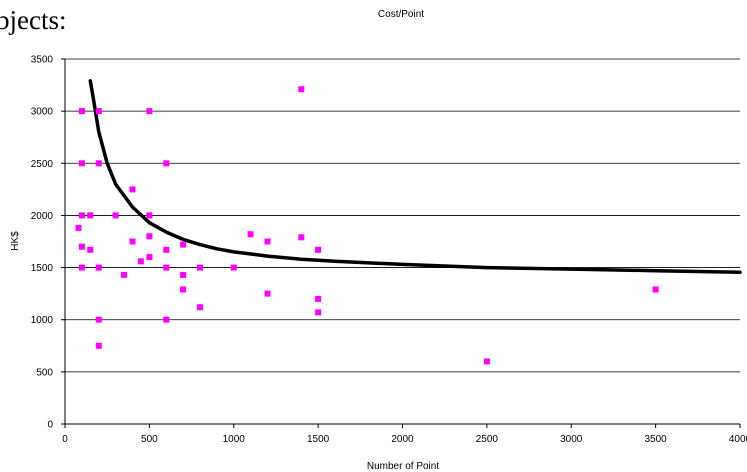  What do you see at coordinates (234, 439) in the screenshot?
I see `x-tick-label: 1000` at bounding box center [234, 439].